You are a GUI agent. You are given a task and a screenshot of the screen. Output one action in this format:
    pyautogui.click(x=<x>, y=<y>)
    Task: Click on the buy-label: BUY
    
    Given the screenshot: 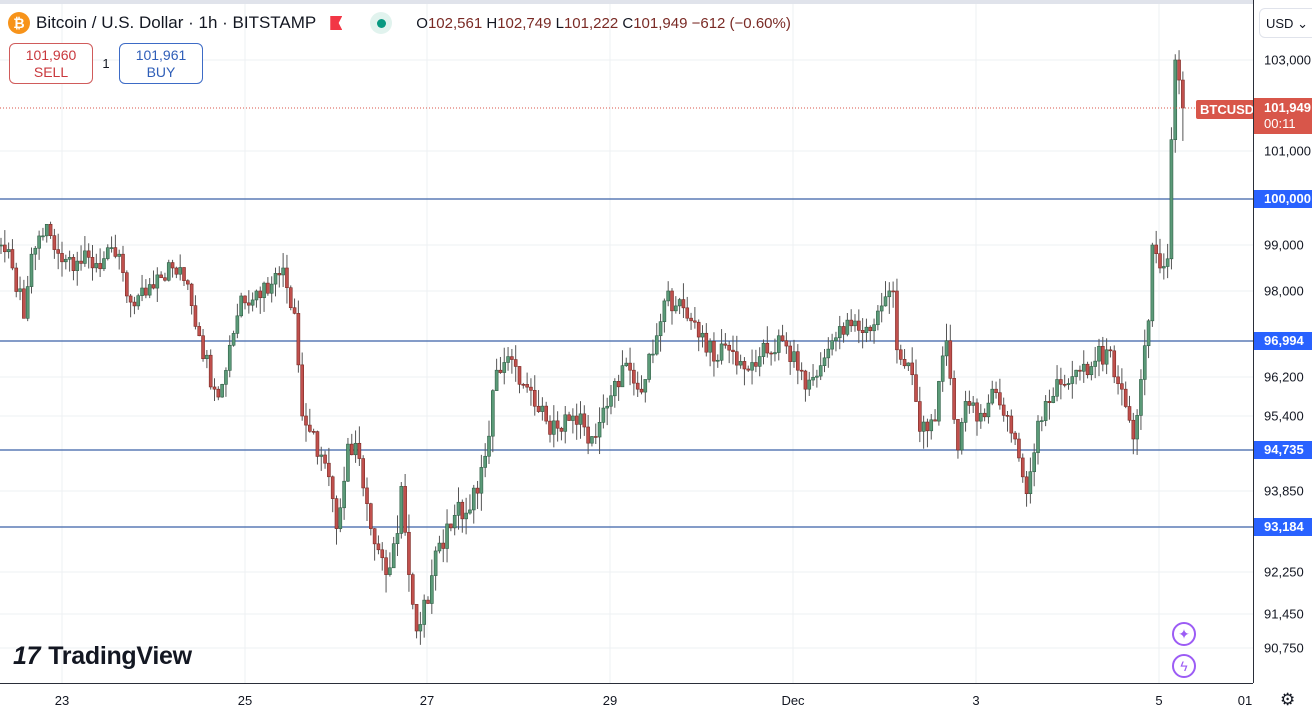 What is the action you would take?
    pyautogui.click(x=161, y=71)
    